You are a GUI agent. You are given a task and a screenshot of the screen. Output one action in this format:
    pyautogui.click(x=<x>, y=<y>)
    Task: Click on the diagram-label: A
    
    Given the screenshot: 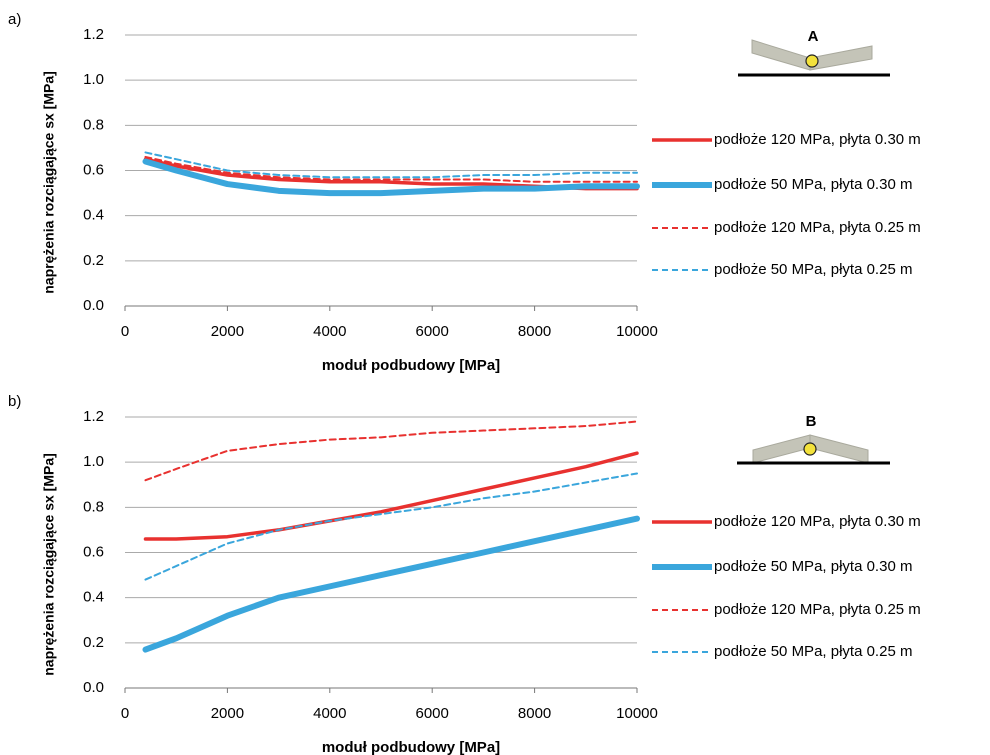 What is the action you would take?
    pyautogui.click(x=813, y=36)
    